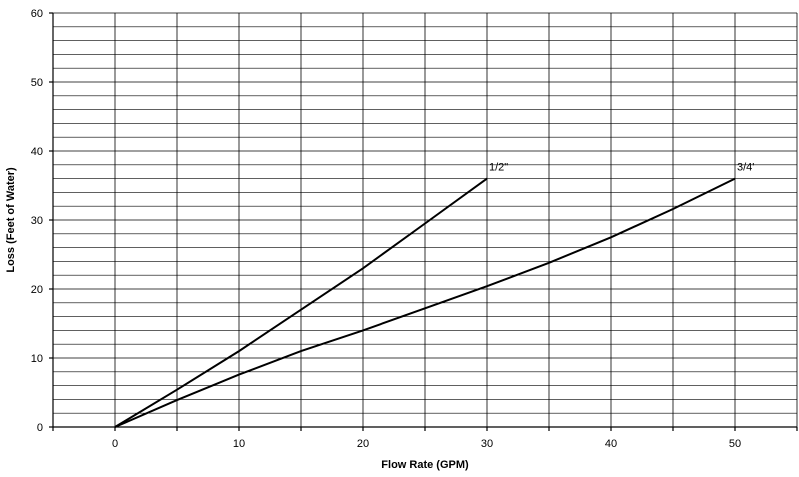 Image resolution: width=799 pixels, height=477 pixels. I want to click on x-tick-label: 50, so click(735, 444).